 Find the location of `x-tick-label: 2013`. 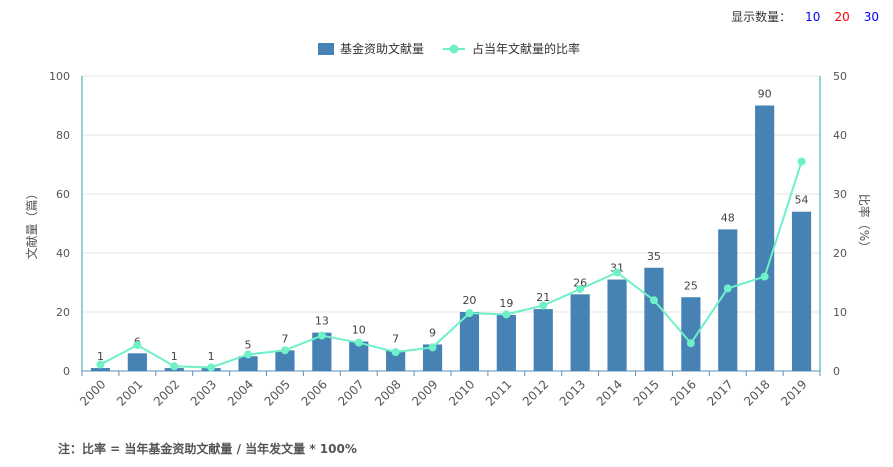

x-tick-label: 2013 is located at coordinates (572, 392).